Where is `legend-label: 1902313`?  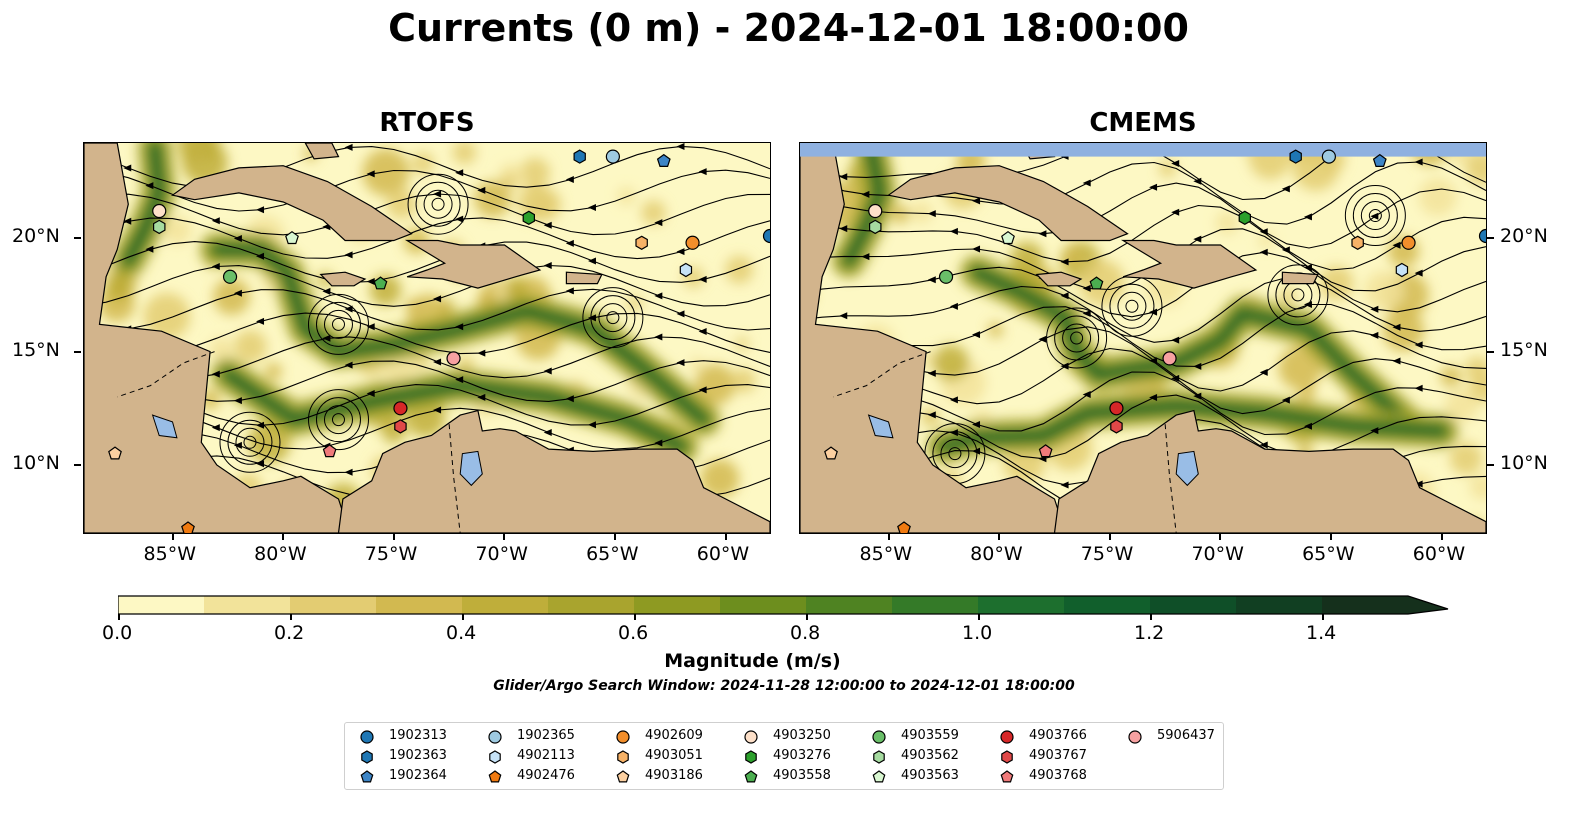 legend-label: 1902313 is located at coordinates (418, 735).